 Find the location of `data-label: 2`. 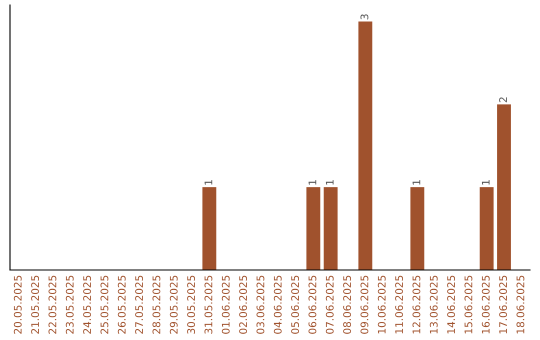

data-label: 2 is located at coordinates (503, 99).